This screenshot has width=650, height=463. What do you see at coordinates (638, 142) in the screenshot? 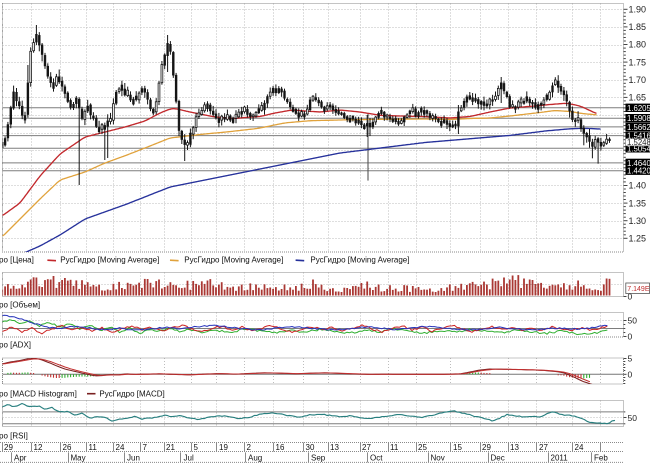
I see `svg-text: 1.5248` at bounding box center [638, 142].